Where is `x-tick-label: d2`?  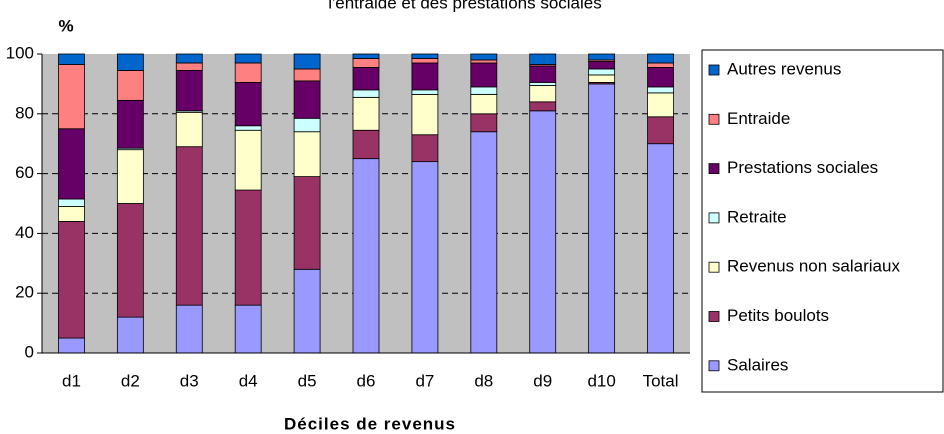
x-tick-label: d2 is located at coordinates (130, 380).